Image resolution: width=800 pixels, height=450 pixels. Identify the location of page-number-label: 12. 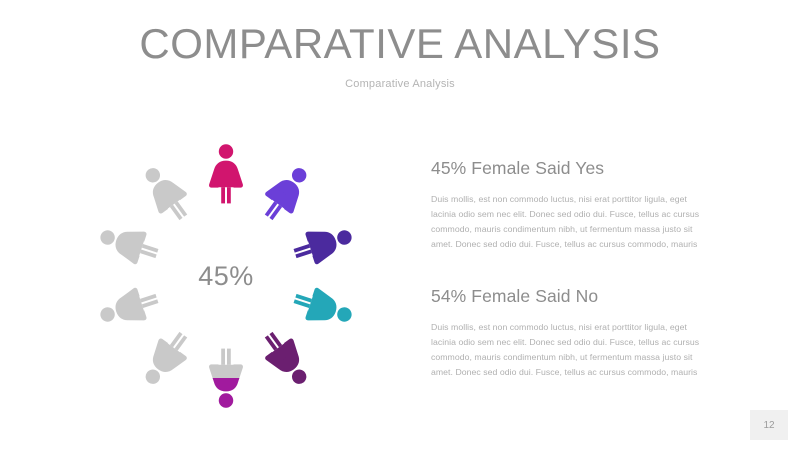
(769, 425).